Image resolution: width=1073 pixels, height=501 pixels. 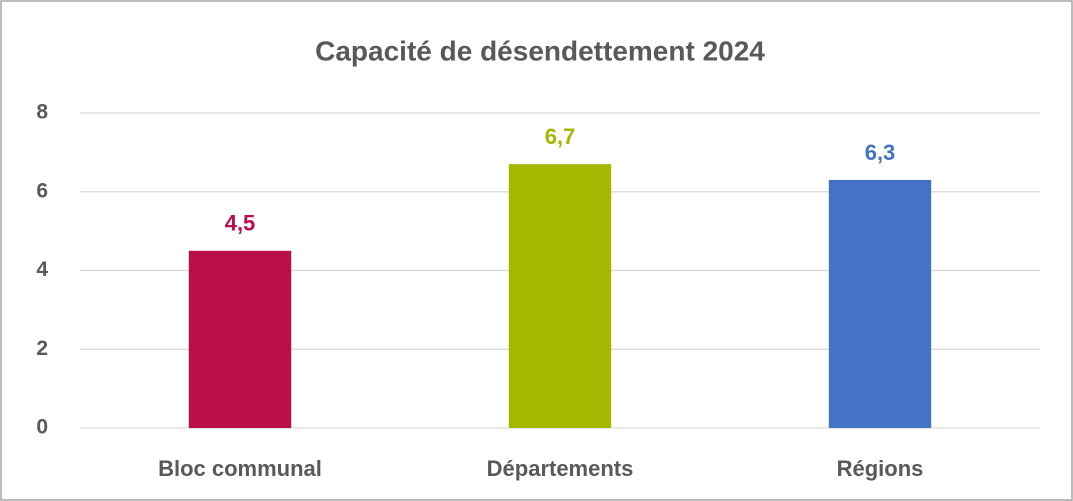 I want to click on y-tick-label: 0, so click(x=42, y=427).